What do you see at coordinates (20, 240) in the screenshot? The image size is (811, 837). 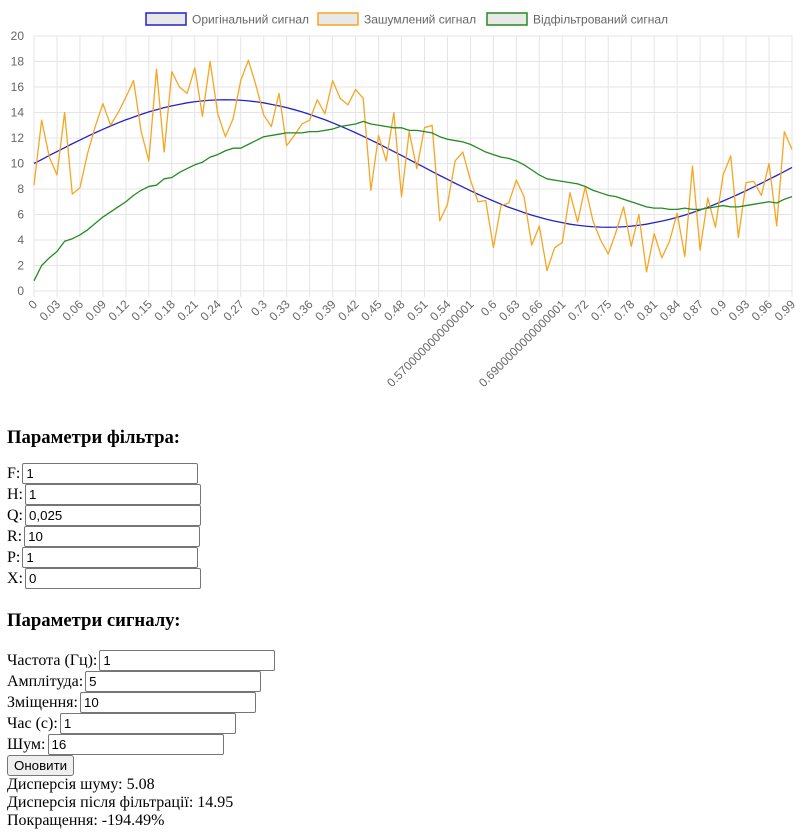 I see `y-tick-label: 4` at bounding box center [20, 240].